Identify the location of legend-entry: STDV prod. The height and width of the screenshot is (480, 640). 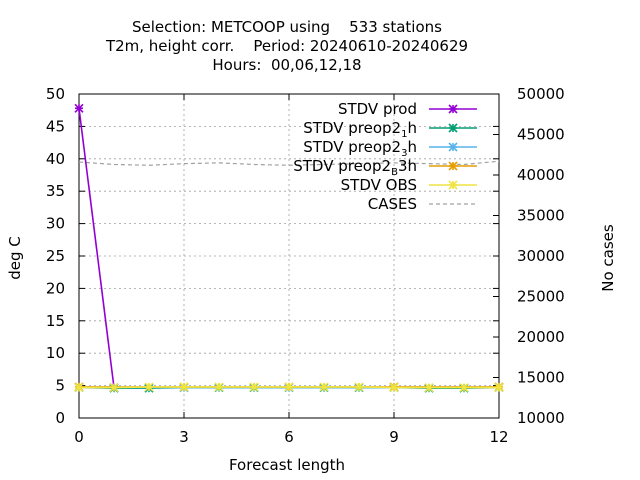
(407, 109).